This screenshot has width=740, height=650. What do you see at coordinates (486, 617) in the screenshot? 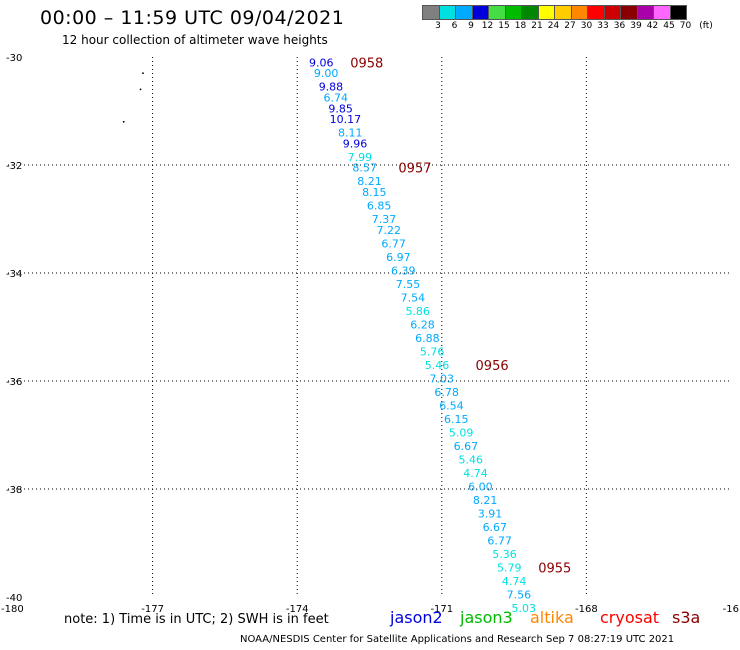
I see `satellite-jason3: jason3` at bounding box center [486, 617].